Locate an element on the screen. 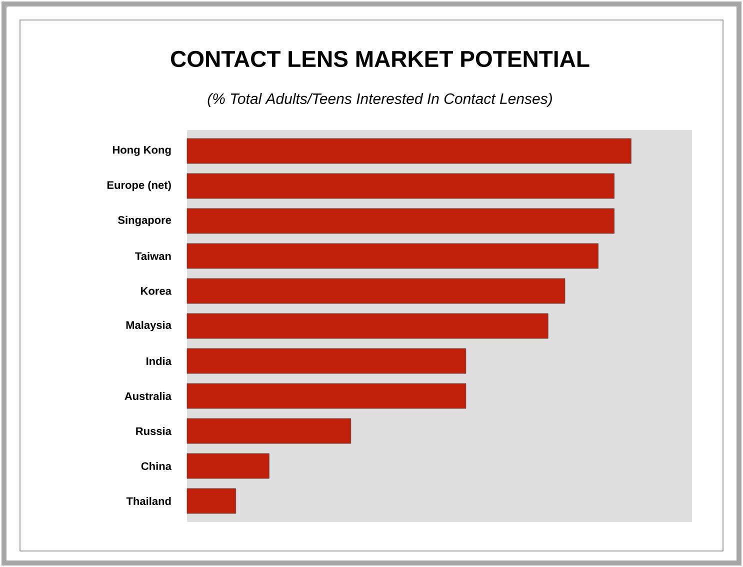 The image size is (743, 567). y-tick-label: Singapore is located at coordinates (145, 221).